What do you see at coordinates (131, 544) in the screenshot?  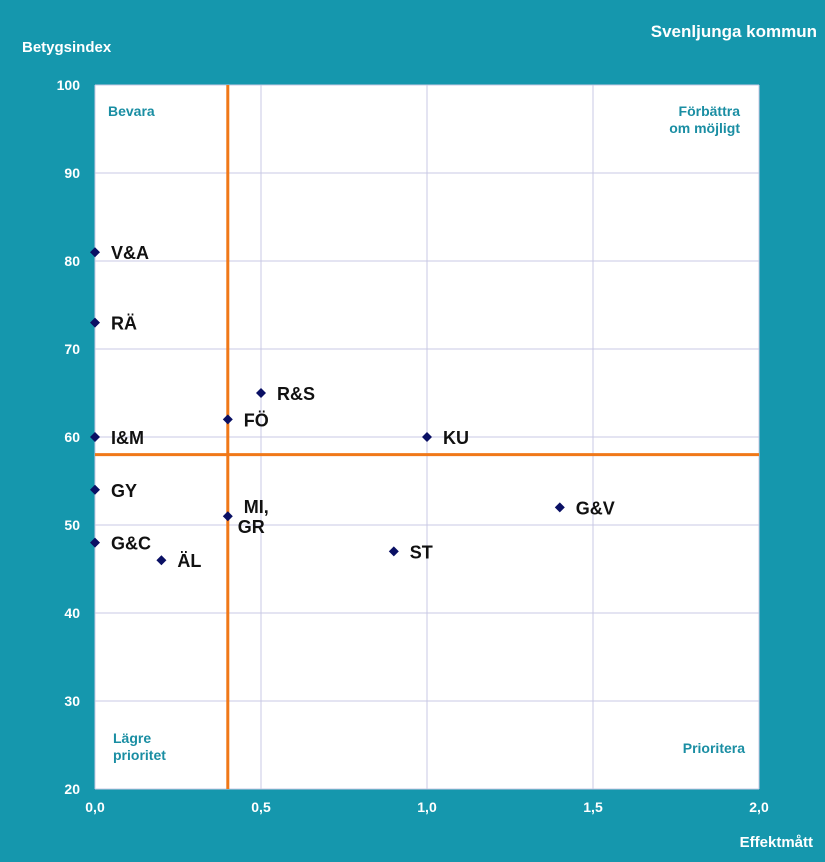 I see `data-point-label: G&C` at bounding box center [131, 544].